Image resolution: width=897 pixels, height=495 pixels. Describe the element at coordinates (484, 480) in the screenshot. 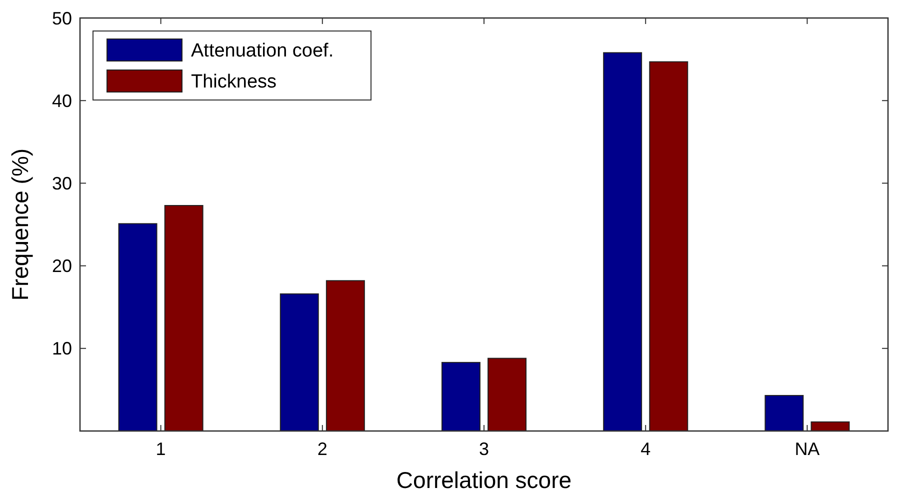

I see `x-axis-title: Correlation score` at that location.